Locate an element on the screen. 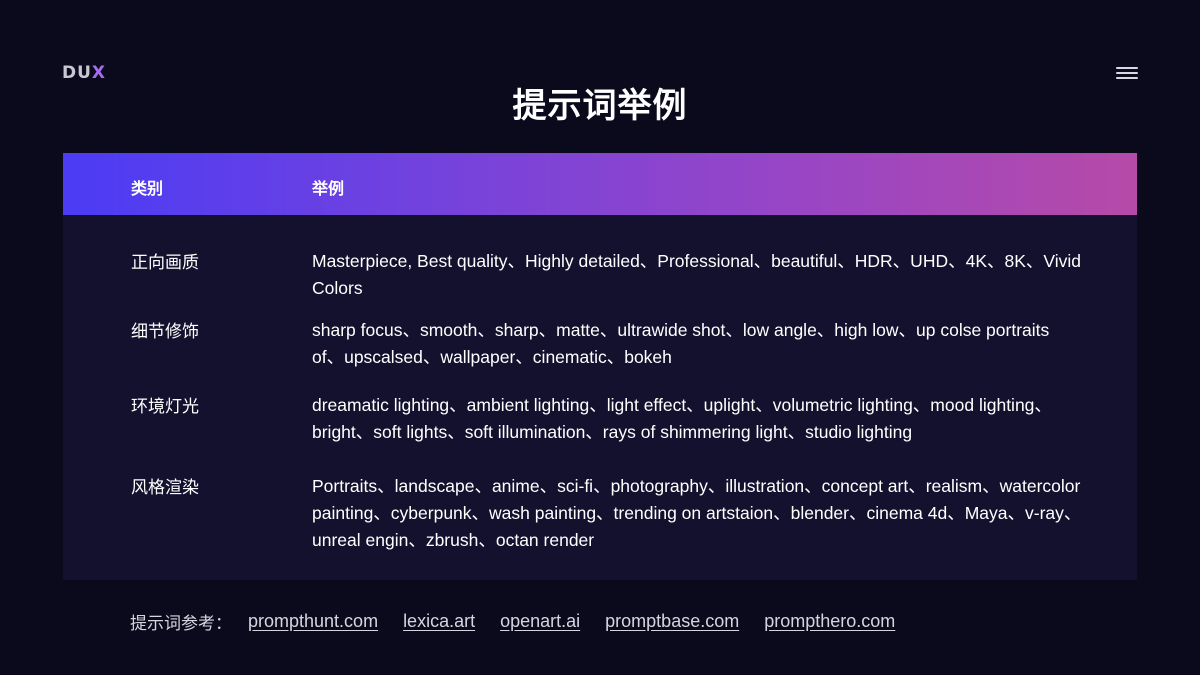 This screenshot has height=675, width=1200. page-title: 提示词举例 is located at coordinates (600, 106).